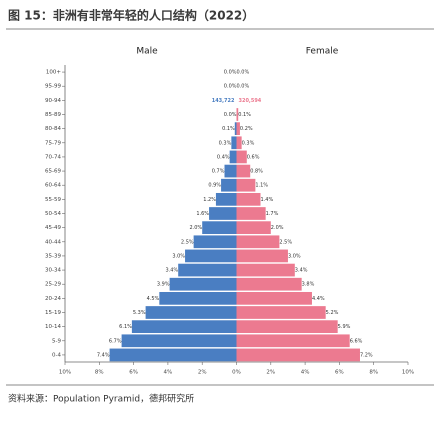 This screenshot has width=440, height=425. What do you see at coordinates (53, 327) in the screenshot?
I see `y-tick-label: 10-14` at bounding box center [53, 327].